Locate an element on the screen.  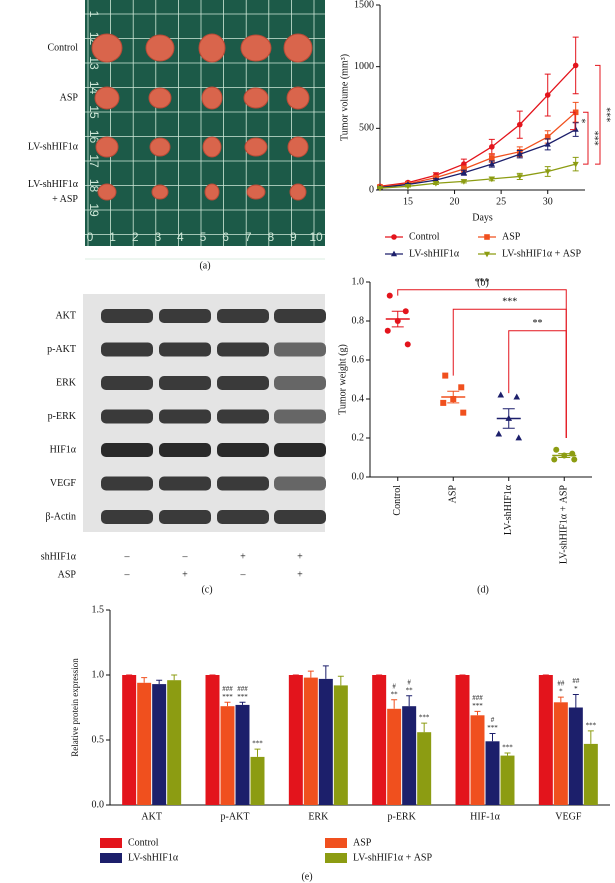
condition-value: – is located at coordinates (185, 556).